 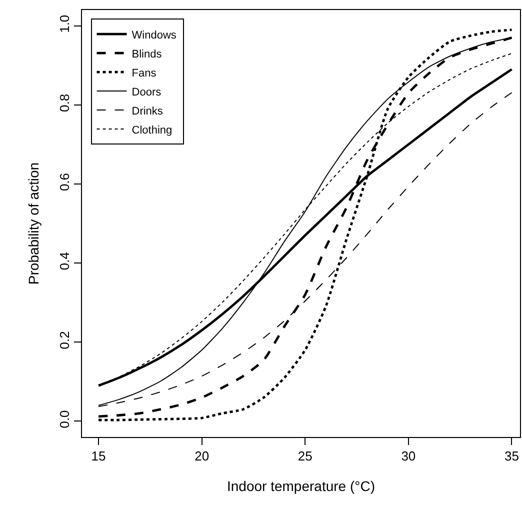 I want to click on legend-label: Doors, so click(x=147, y=92).